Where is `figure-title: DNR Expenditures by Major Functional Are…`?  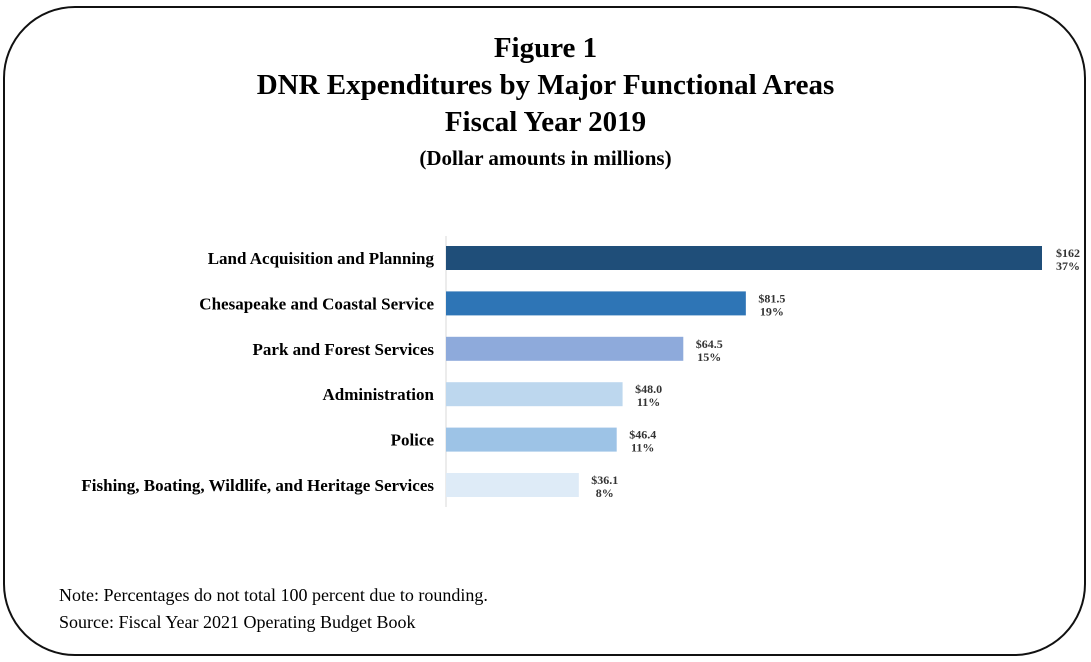
figure-title: DNR Expenditures by Major Functional Are… is located at coordinates (545, 85).